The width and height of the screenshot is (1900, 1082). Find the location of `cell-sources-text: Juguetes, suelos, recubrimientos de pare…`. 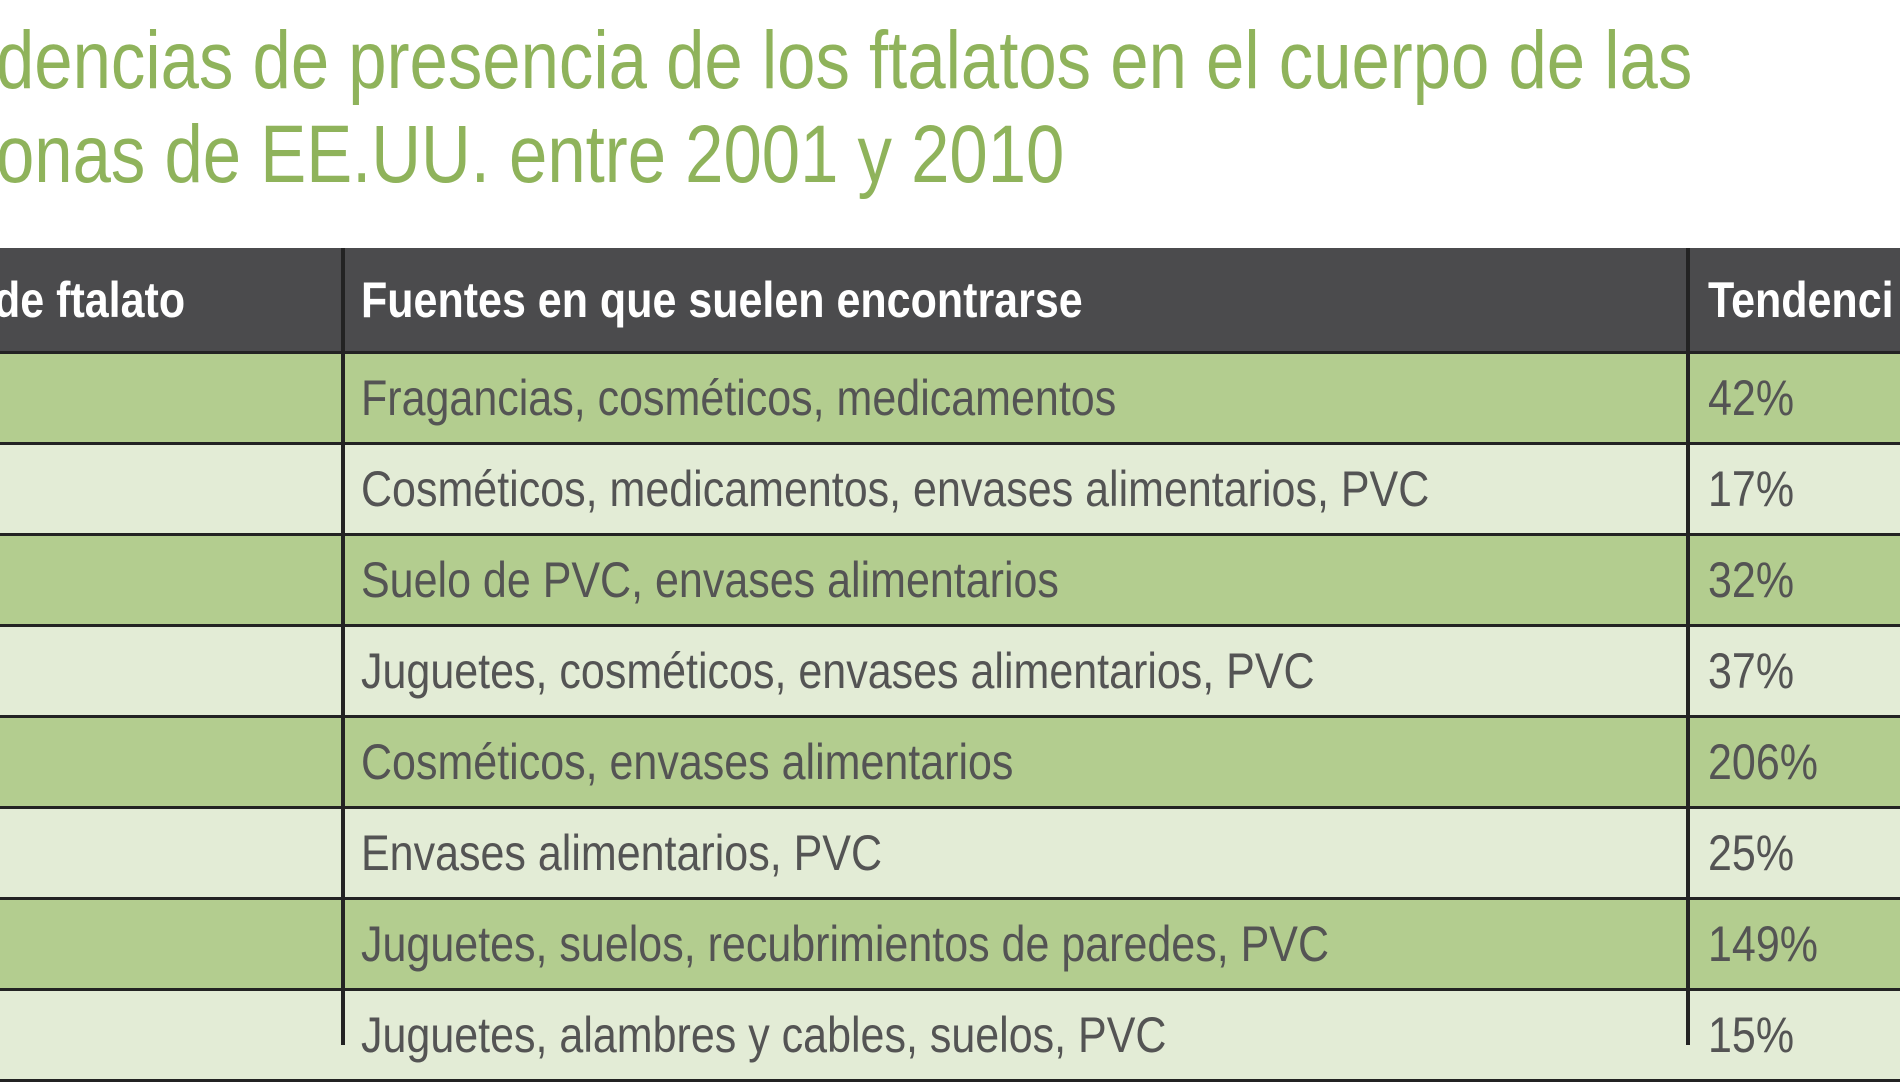

cell-sources-text: Juguetes, suelos, recubrimientos de pare… is located at coordinates (845, 944).